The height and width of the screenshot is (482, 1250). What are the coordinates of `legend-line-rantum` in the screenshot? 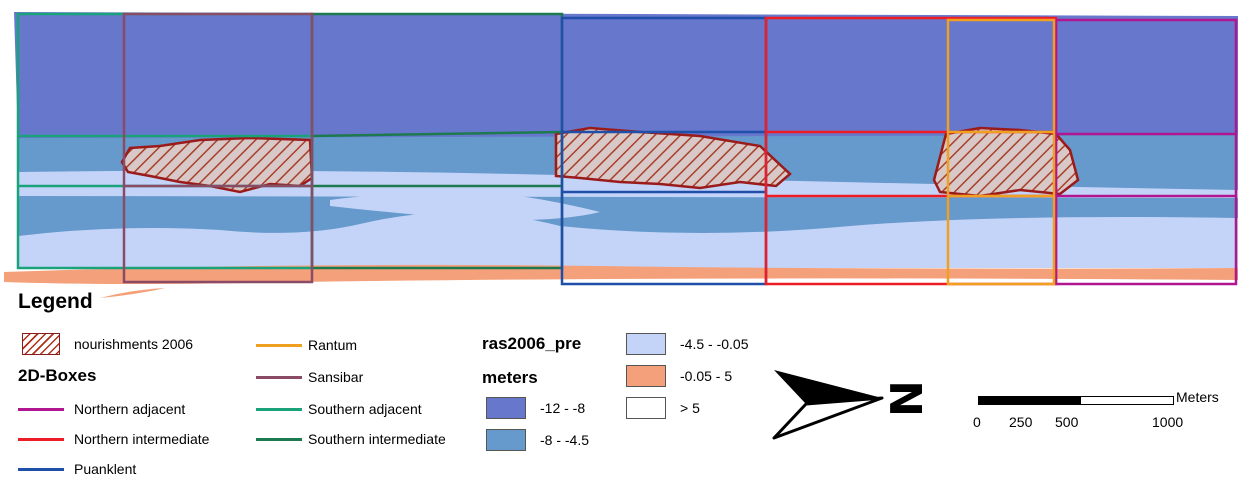 It's located at (279, 345).